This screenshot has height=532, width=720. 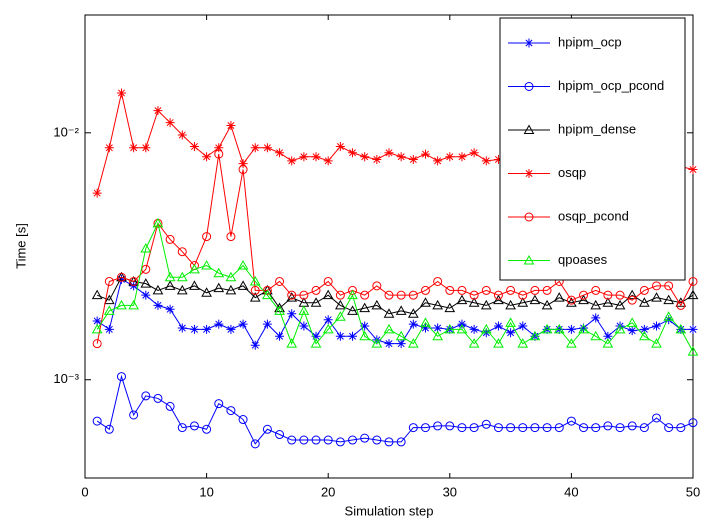 I want to click on x-tick-label: 20, so click(x=328, y=491).